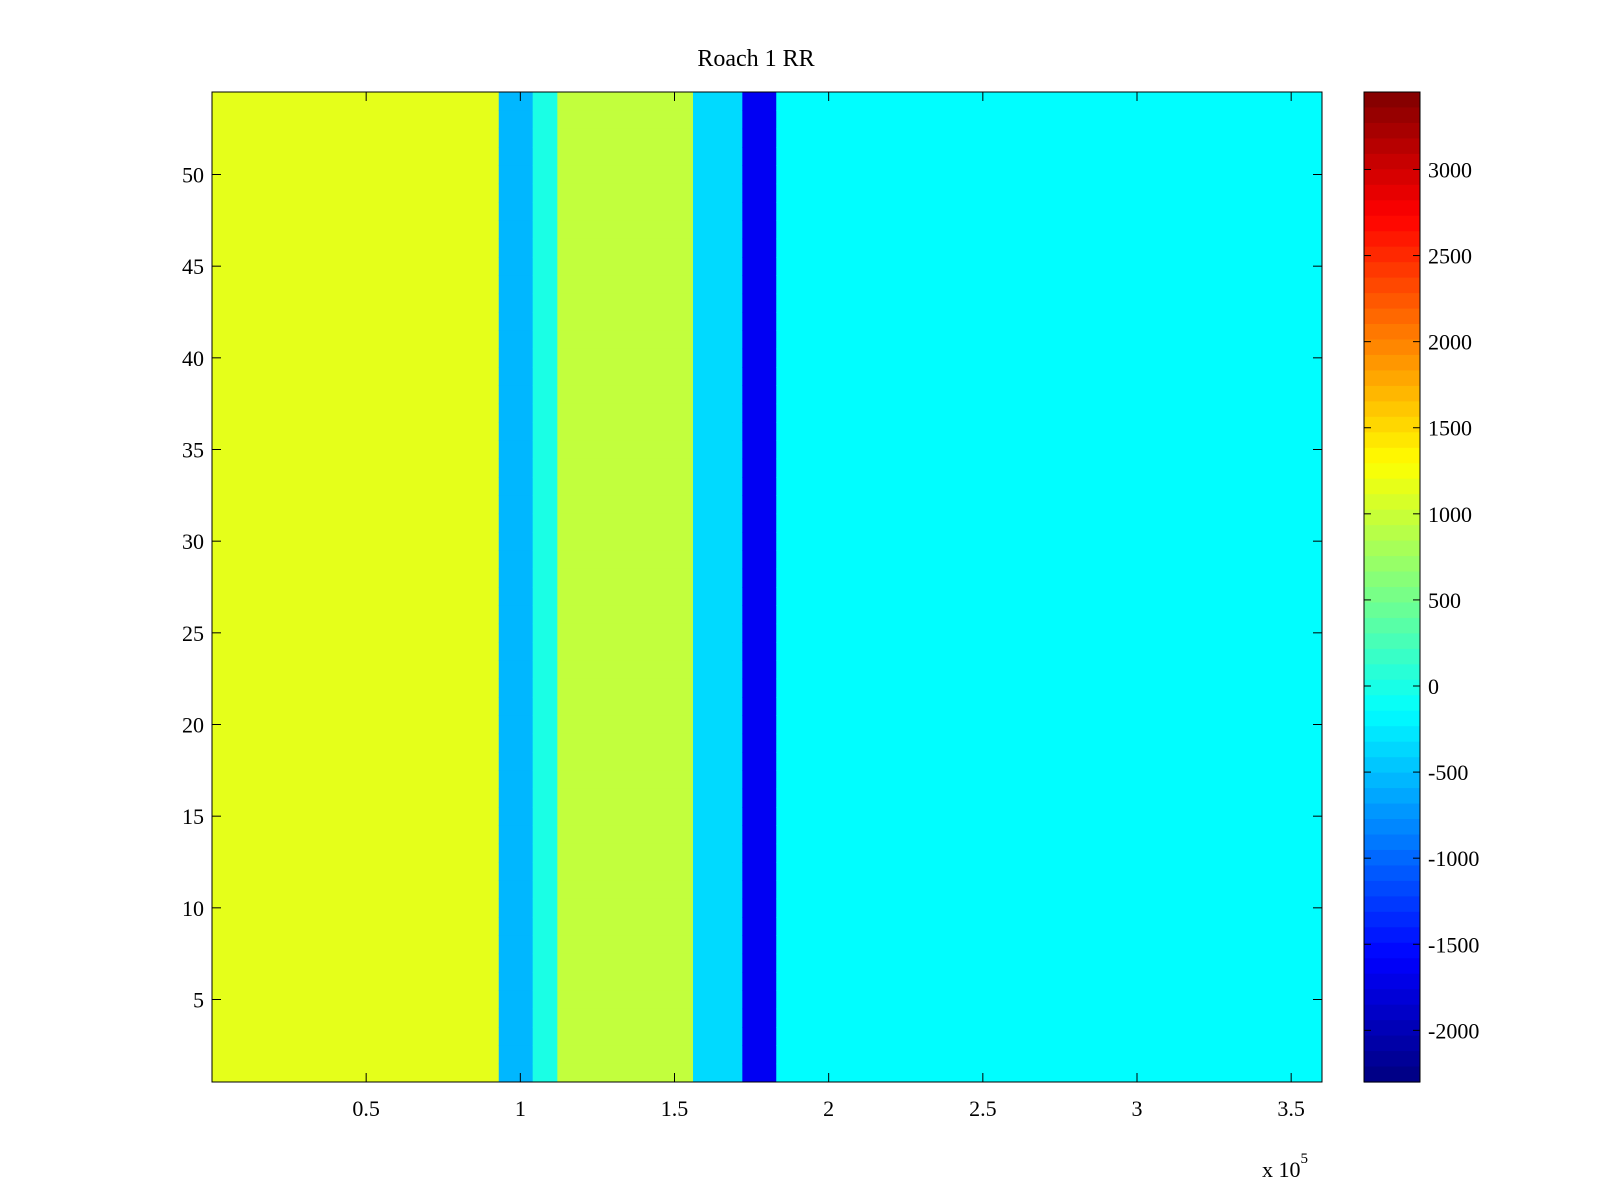 This screenshot has height=1200, width=1600. Describe the element at coordinates (1450, 514) in the screenshot. I see `colorbar-tick-label: 1000` at that location.